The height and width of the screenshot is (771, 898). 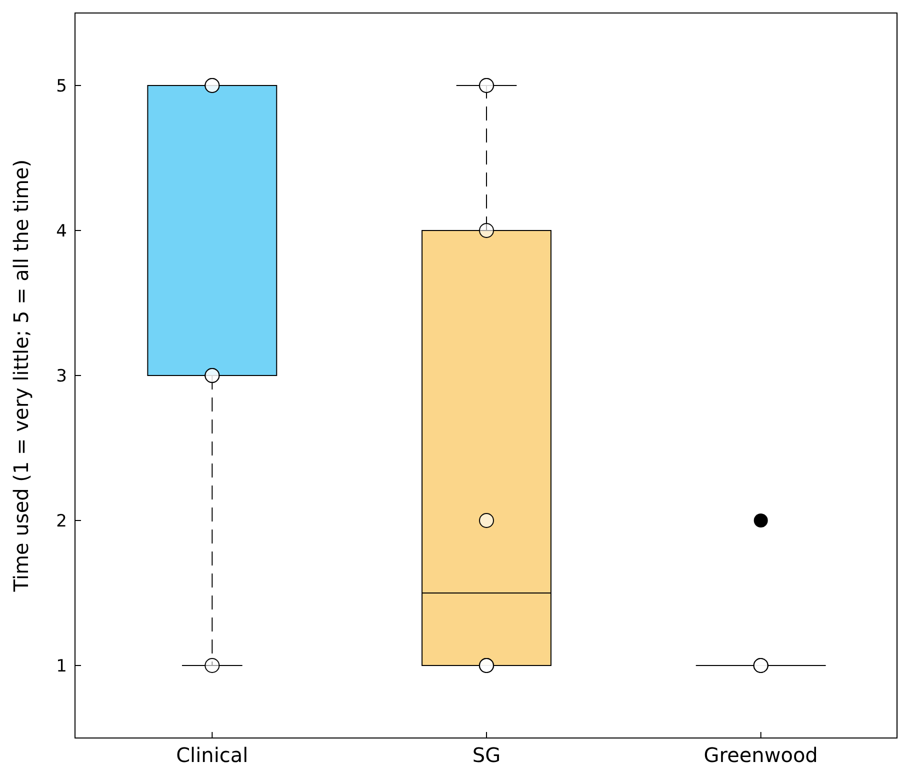 I want to click on x-tick-label: Clinical, so click(x=212, y=755).